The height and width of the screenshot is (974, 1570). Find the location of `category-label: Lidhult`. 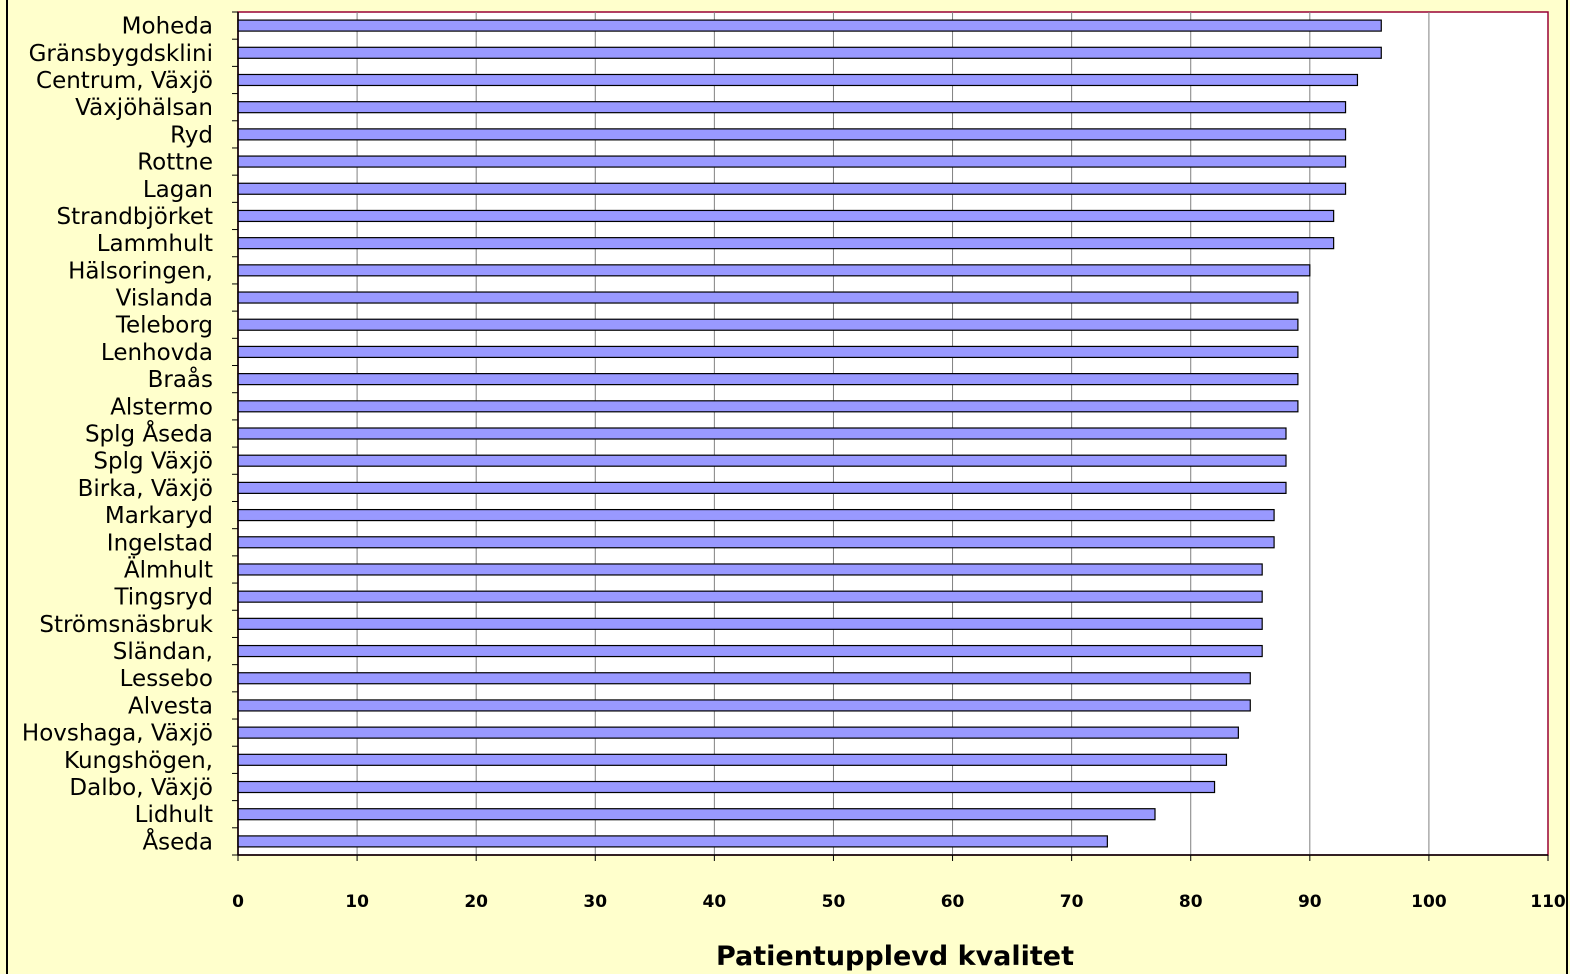

category-label: Lidhult is located at coordinates (174, 815).